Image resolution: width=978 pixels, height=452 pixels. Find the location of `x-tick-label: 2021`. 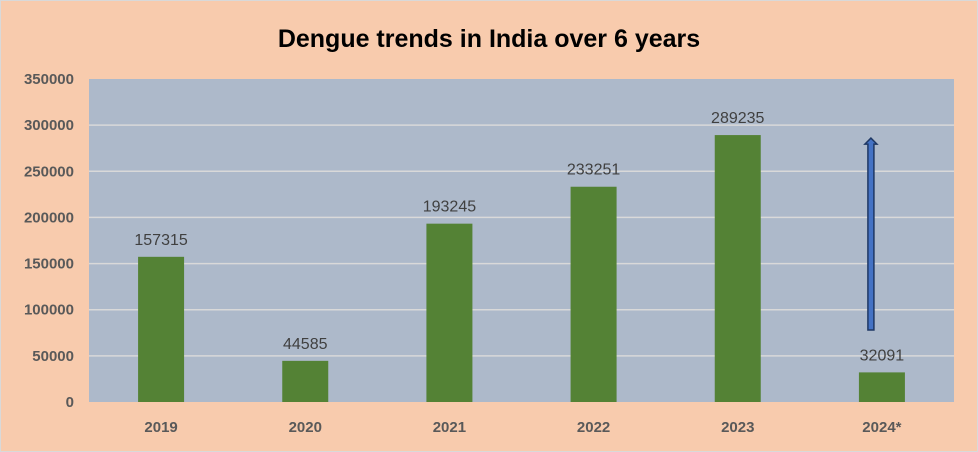

x-tick-label: 2021 is located at coordinates (449, 427).